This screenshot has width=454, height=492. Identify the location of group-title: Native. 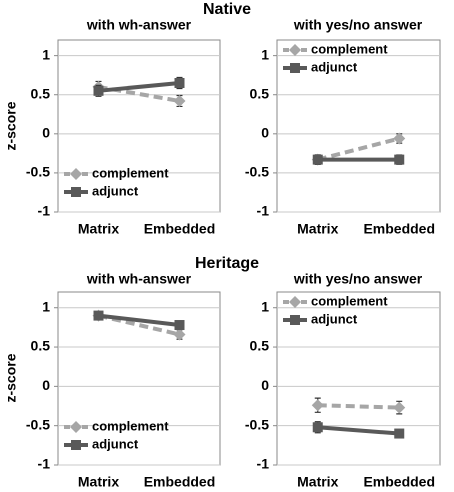
(227, 9).